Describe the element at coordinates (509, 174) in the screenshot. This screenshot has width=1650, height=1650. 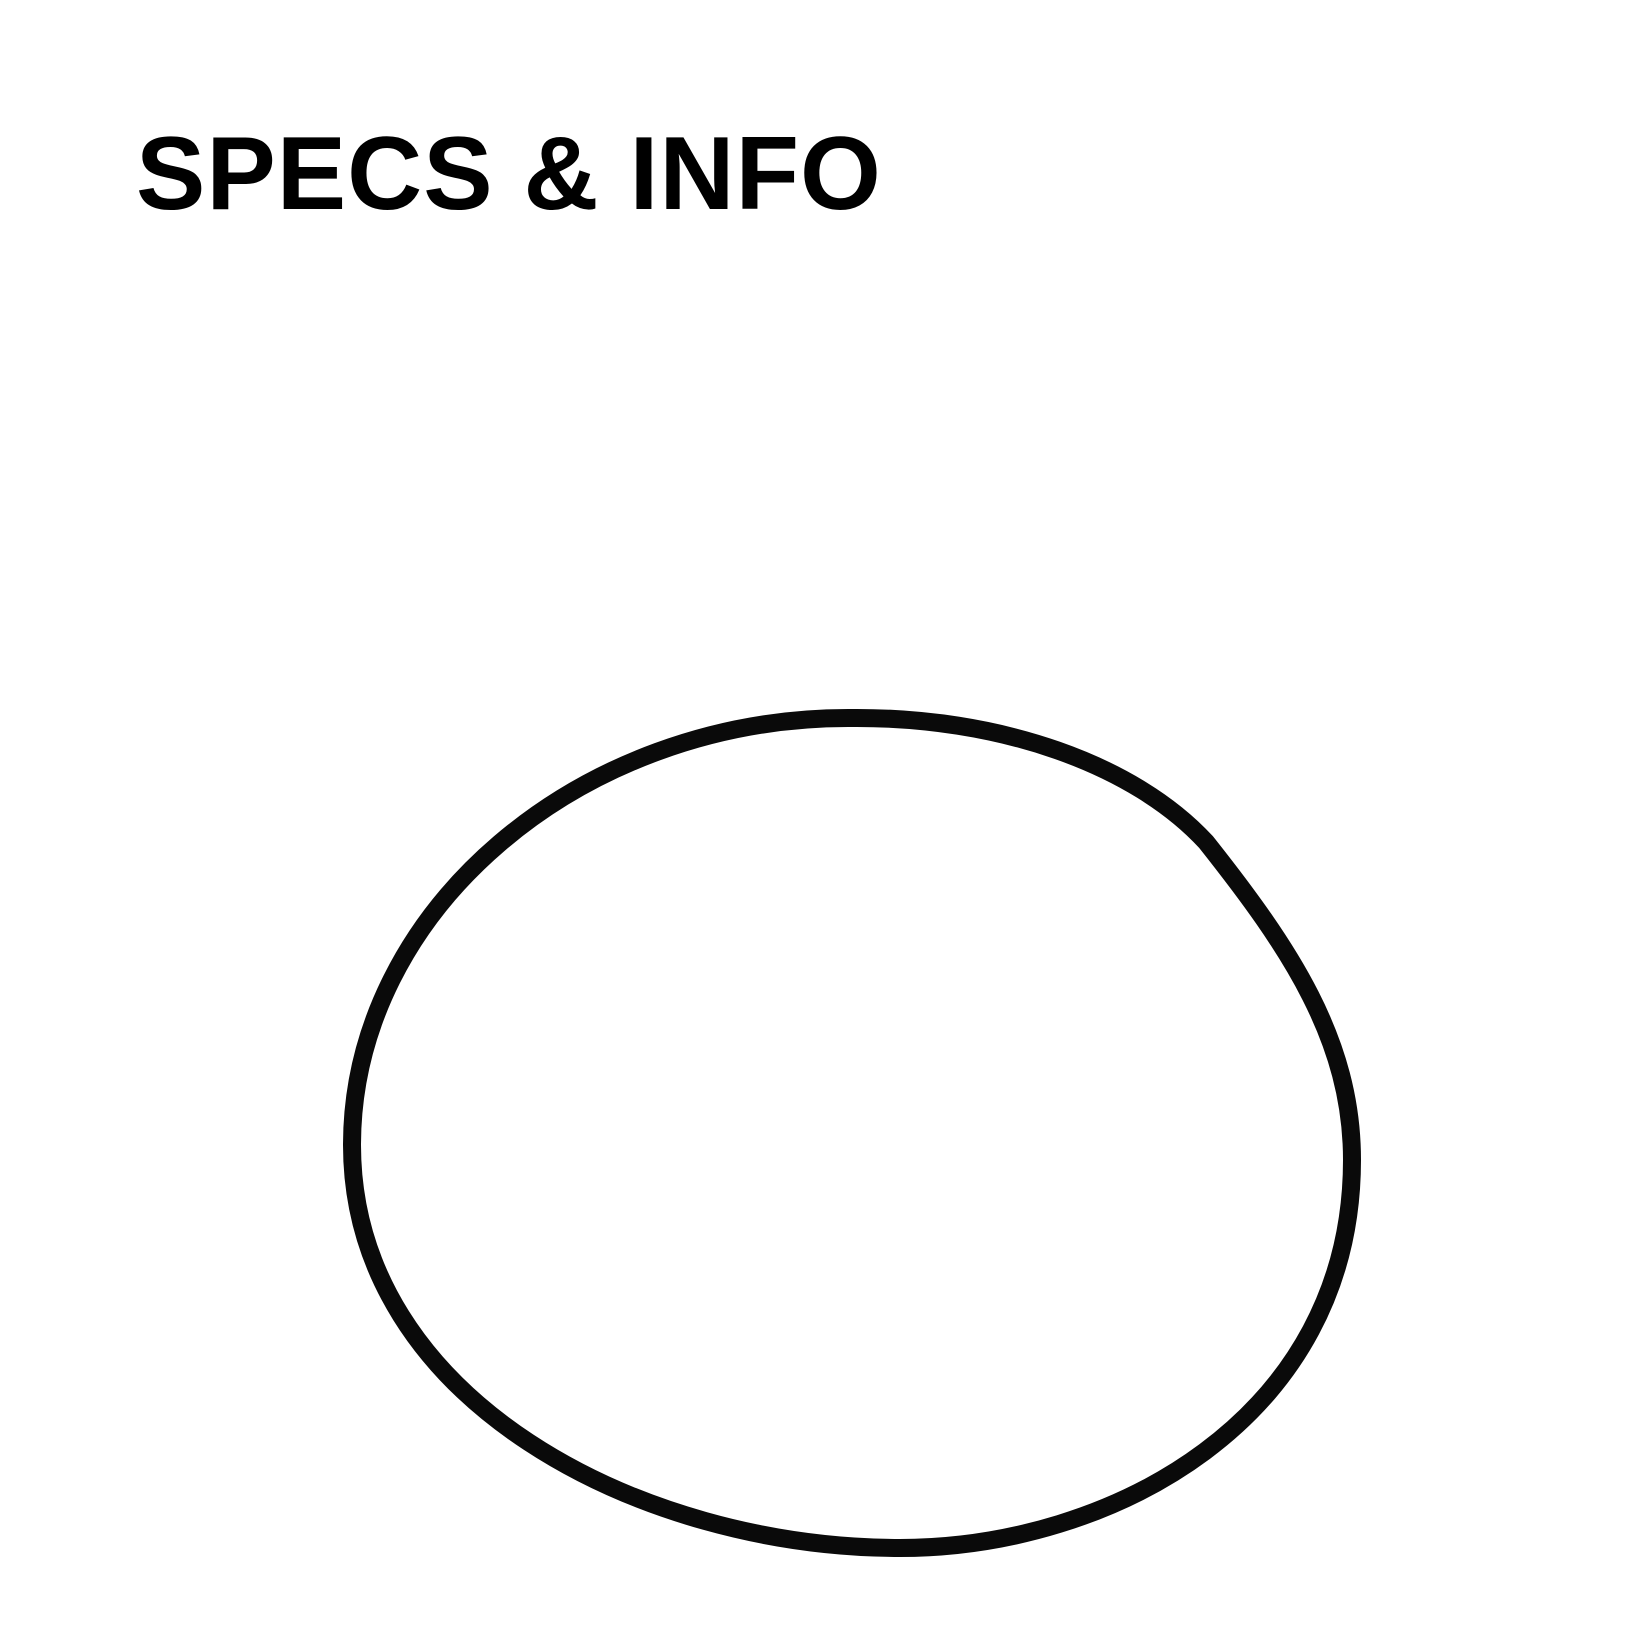
I see `page-title: SPECS & INFO` at that location.